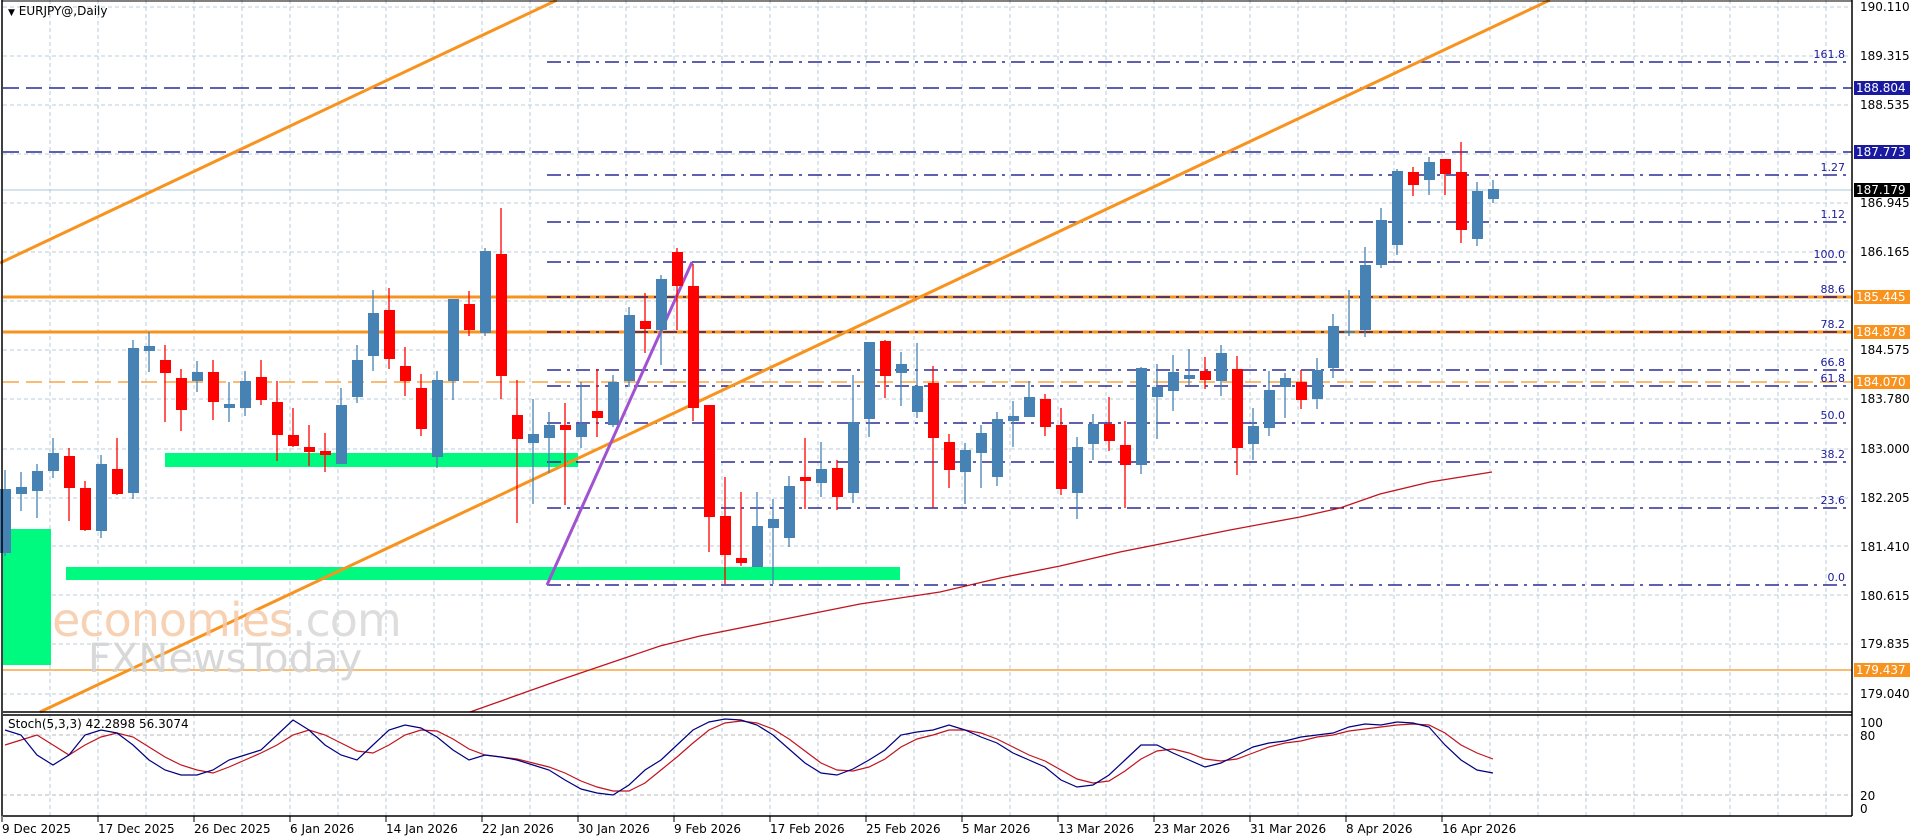 This screenshot has height=840, width=1916. I want to click on date-label: 25 Feb 2026, so click(903, 829).